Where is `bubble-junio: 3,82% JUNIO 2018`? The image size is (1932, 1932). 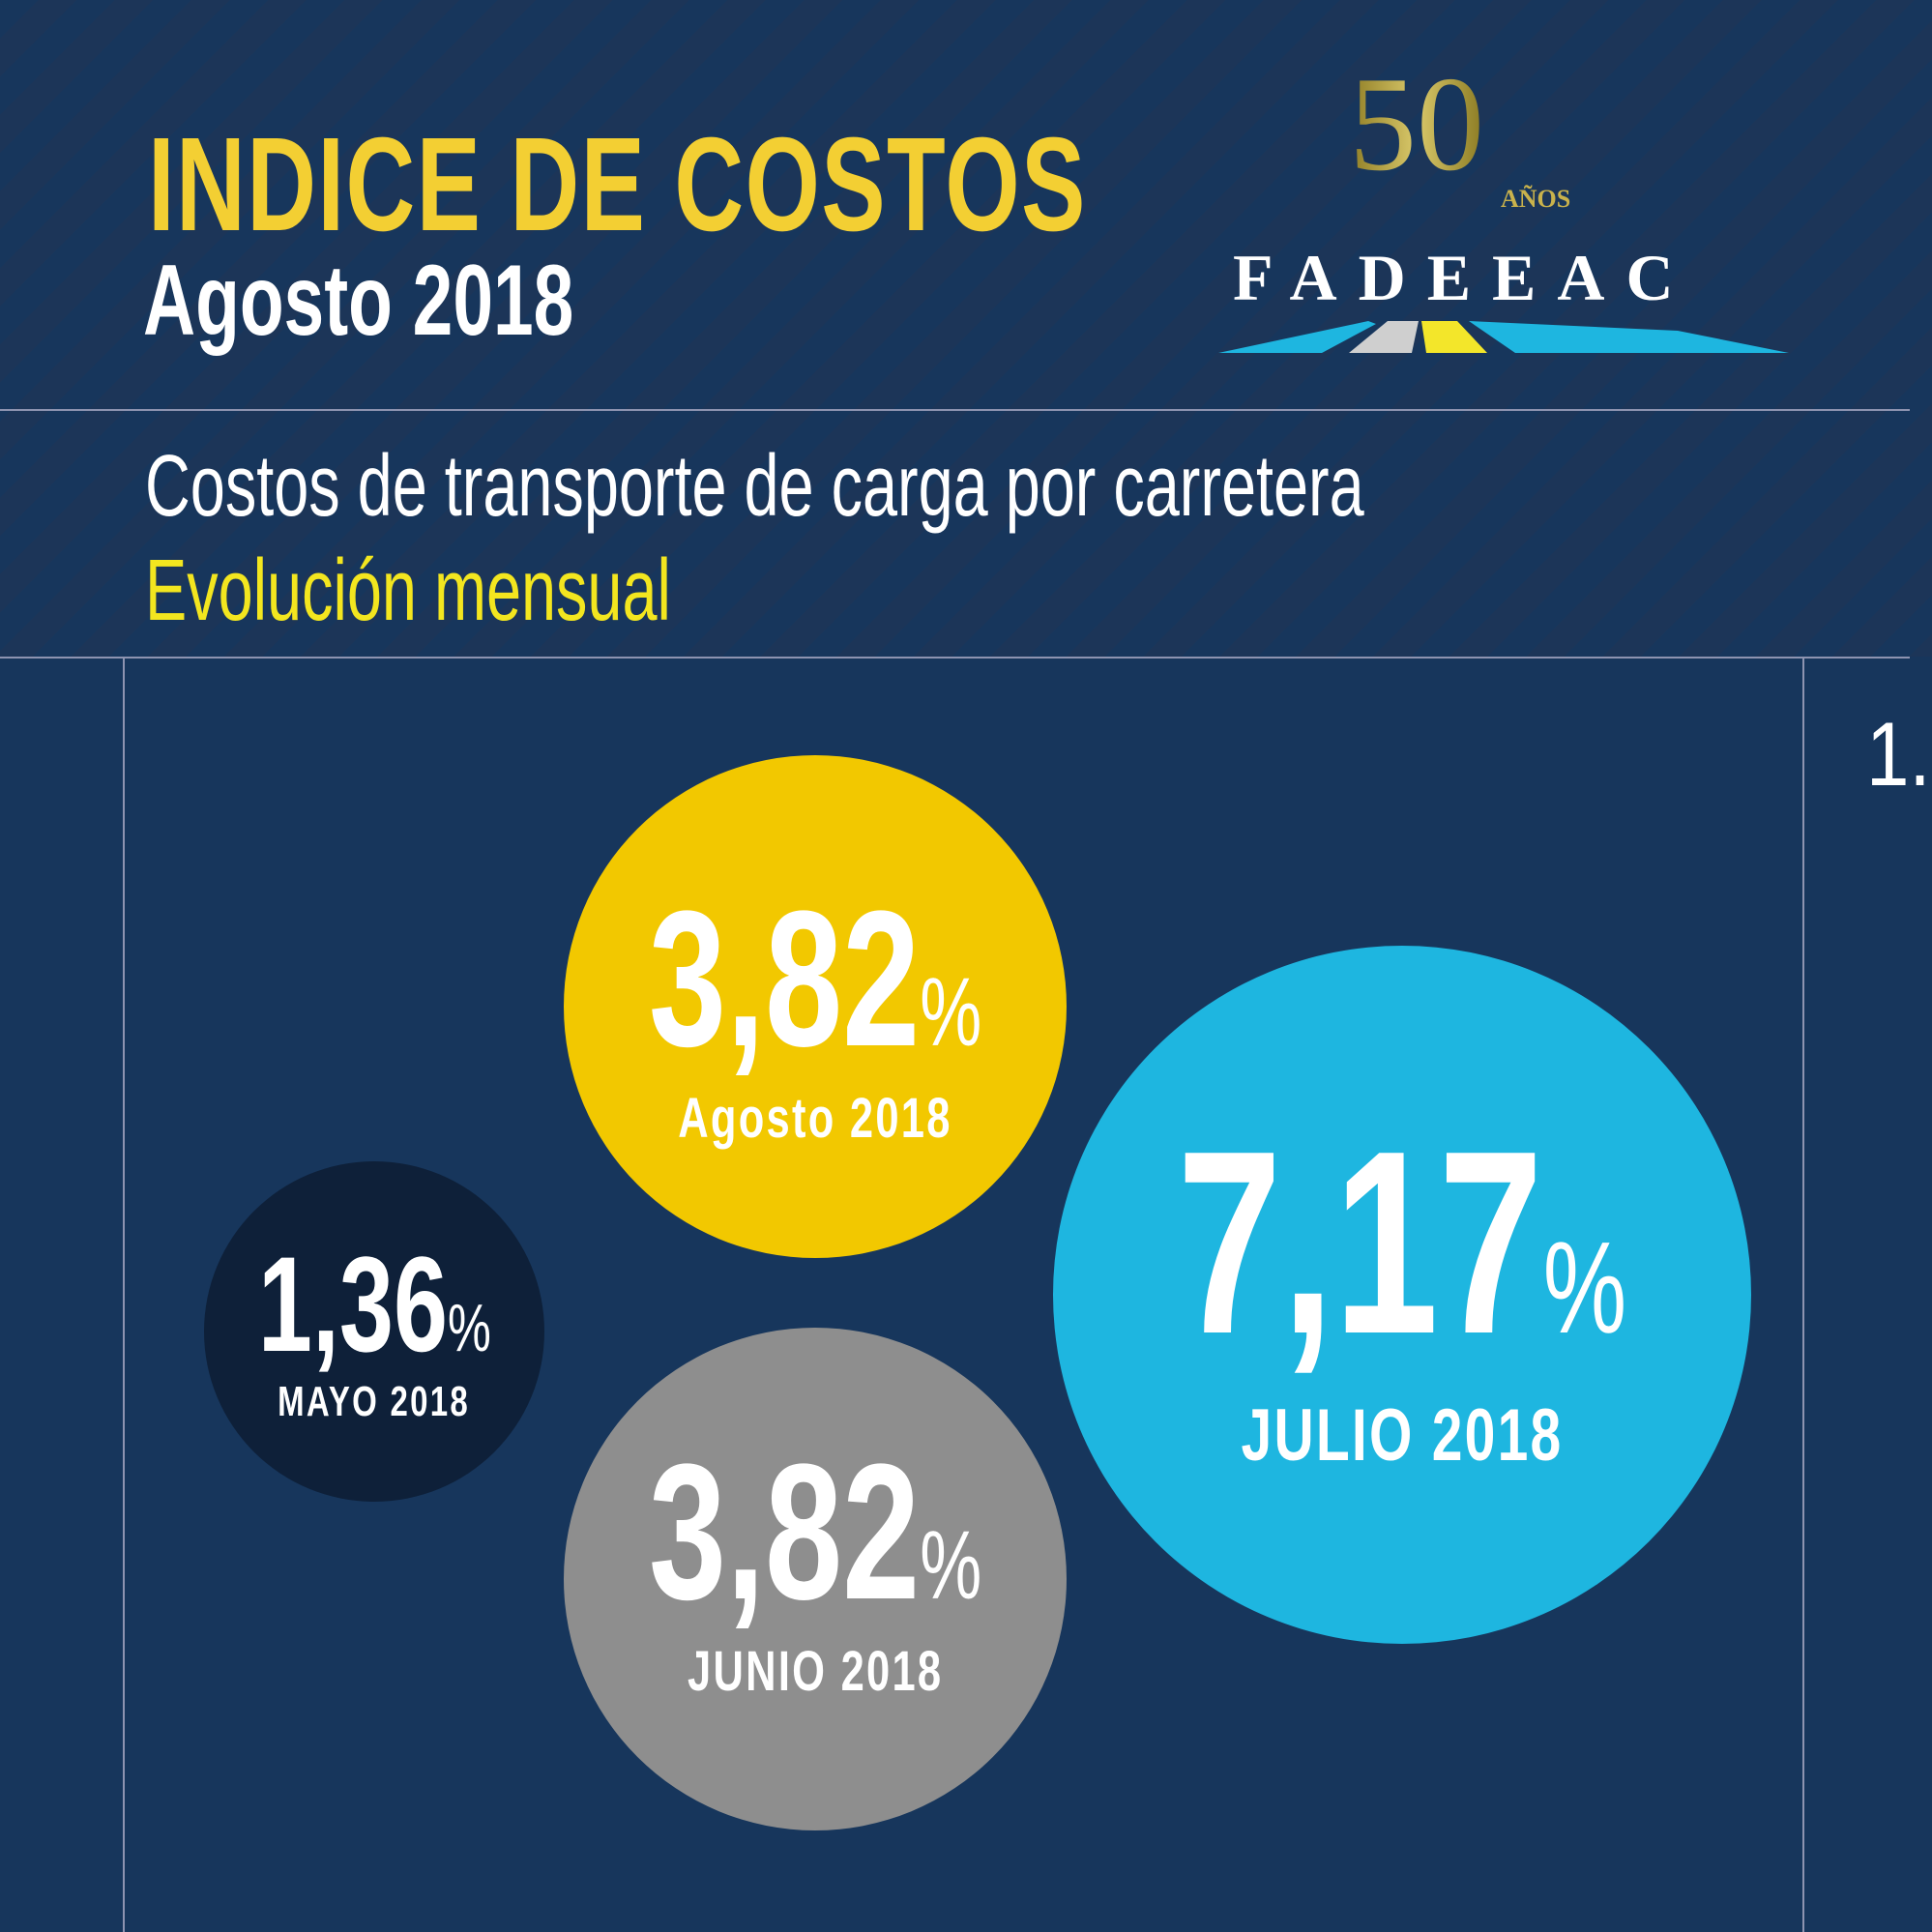
bubble-junio: 3,82% JUNIO 2018 is located at coordinates (815, 1579).